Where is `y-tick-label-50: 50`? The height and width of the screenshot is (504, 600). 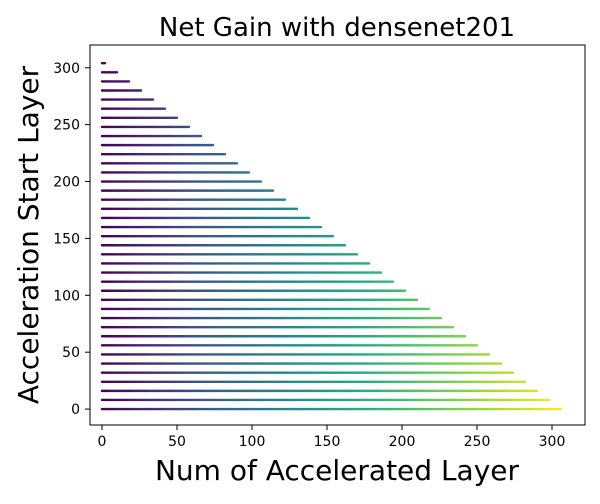 y-tick-label-50: 50 is located at coordinates (71, 353).